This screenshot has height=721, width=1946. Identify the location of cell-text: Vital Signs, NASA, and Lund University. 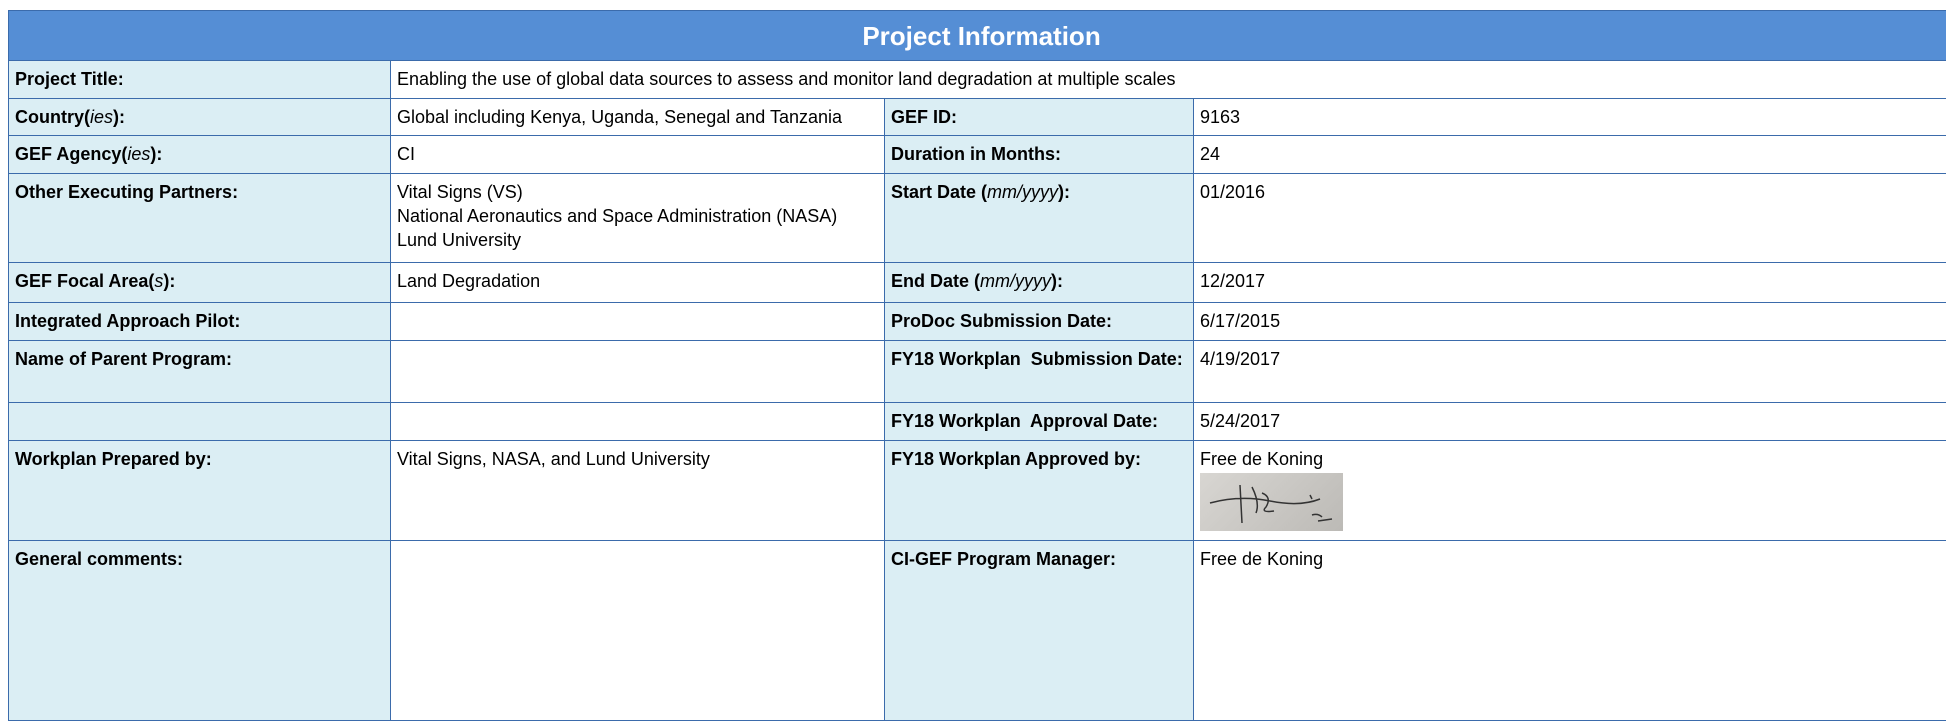
(637, 459).